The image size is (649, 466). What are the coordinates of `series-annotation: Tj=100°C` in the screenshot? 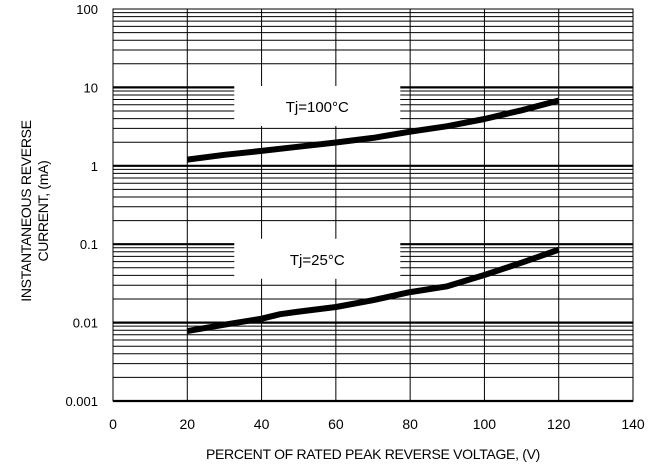 It's located at (317, 107).